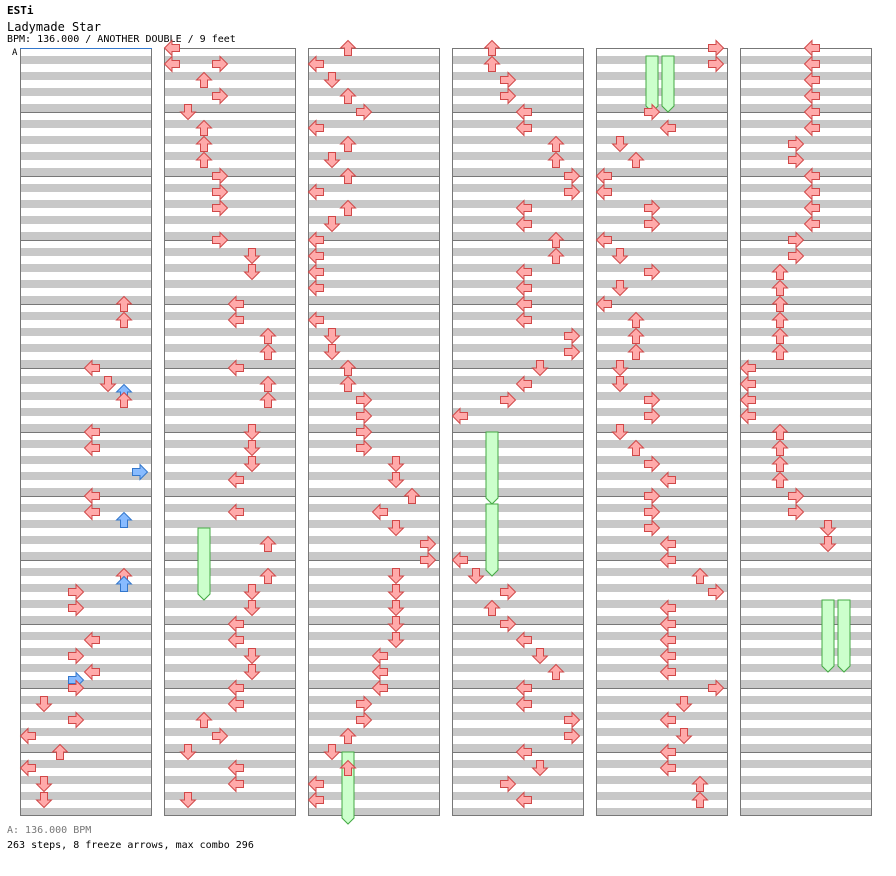 Image resolution: width=896 pixels, height=876 pixels. Describe the element at coordinates (374, 432) in the screenshot. I see `chart-column-frame` at that location.